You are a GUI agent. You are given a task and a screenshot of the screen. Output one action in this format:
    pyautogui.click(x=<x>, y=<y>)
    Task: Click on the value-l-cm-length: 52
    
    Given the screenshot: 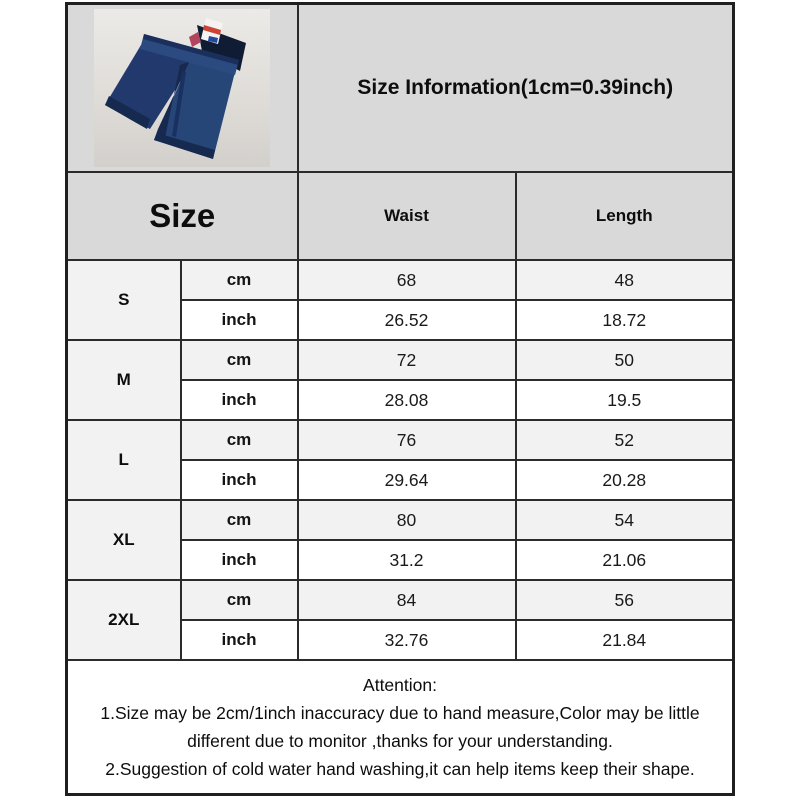 What is the action you would take?
    pyautogui.click(x=624, y=440)
    